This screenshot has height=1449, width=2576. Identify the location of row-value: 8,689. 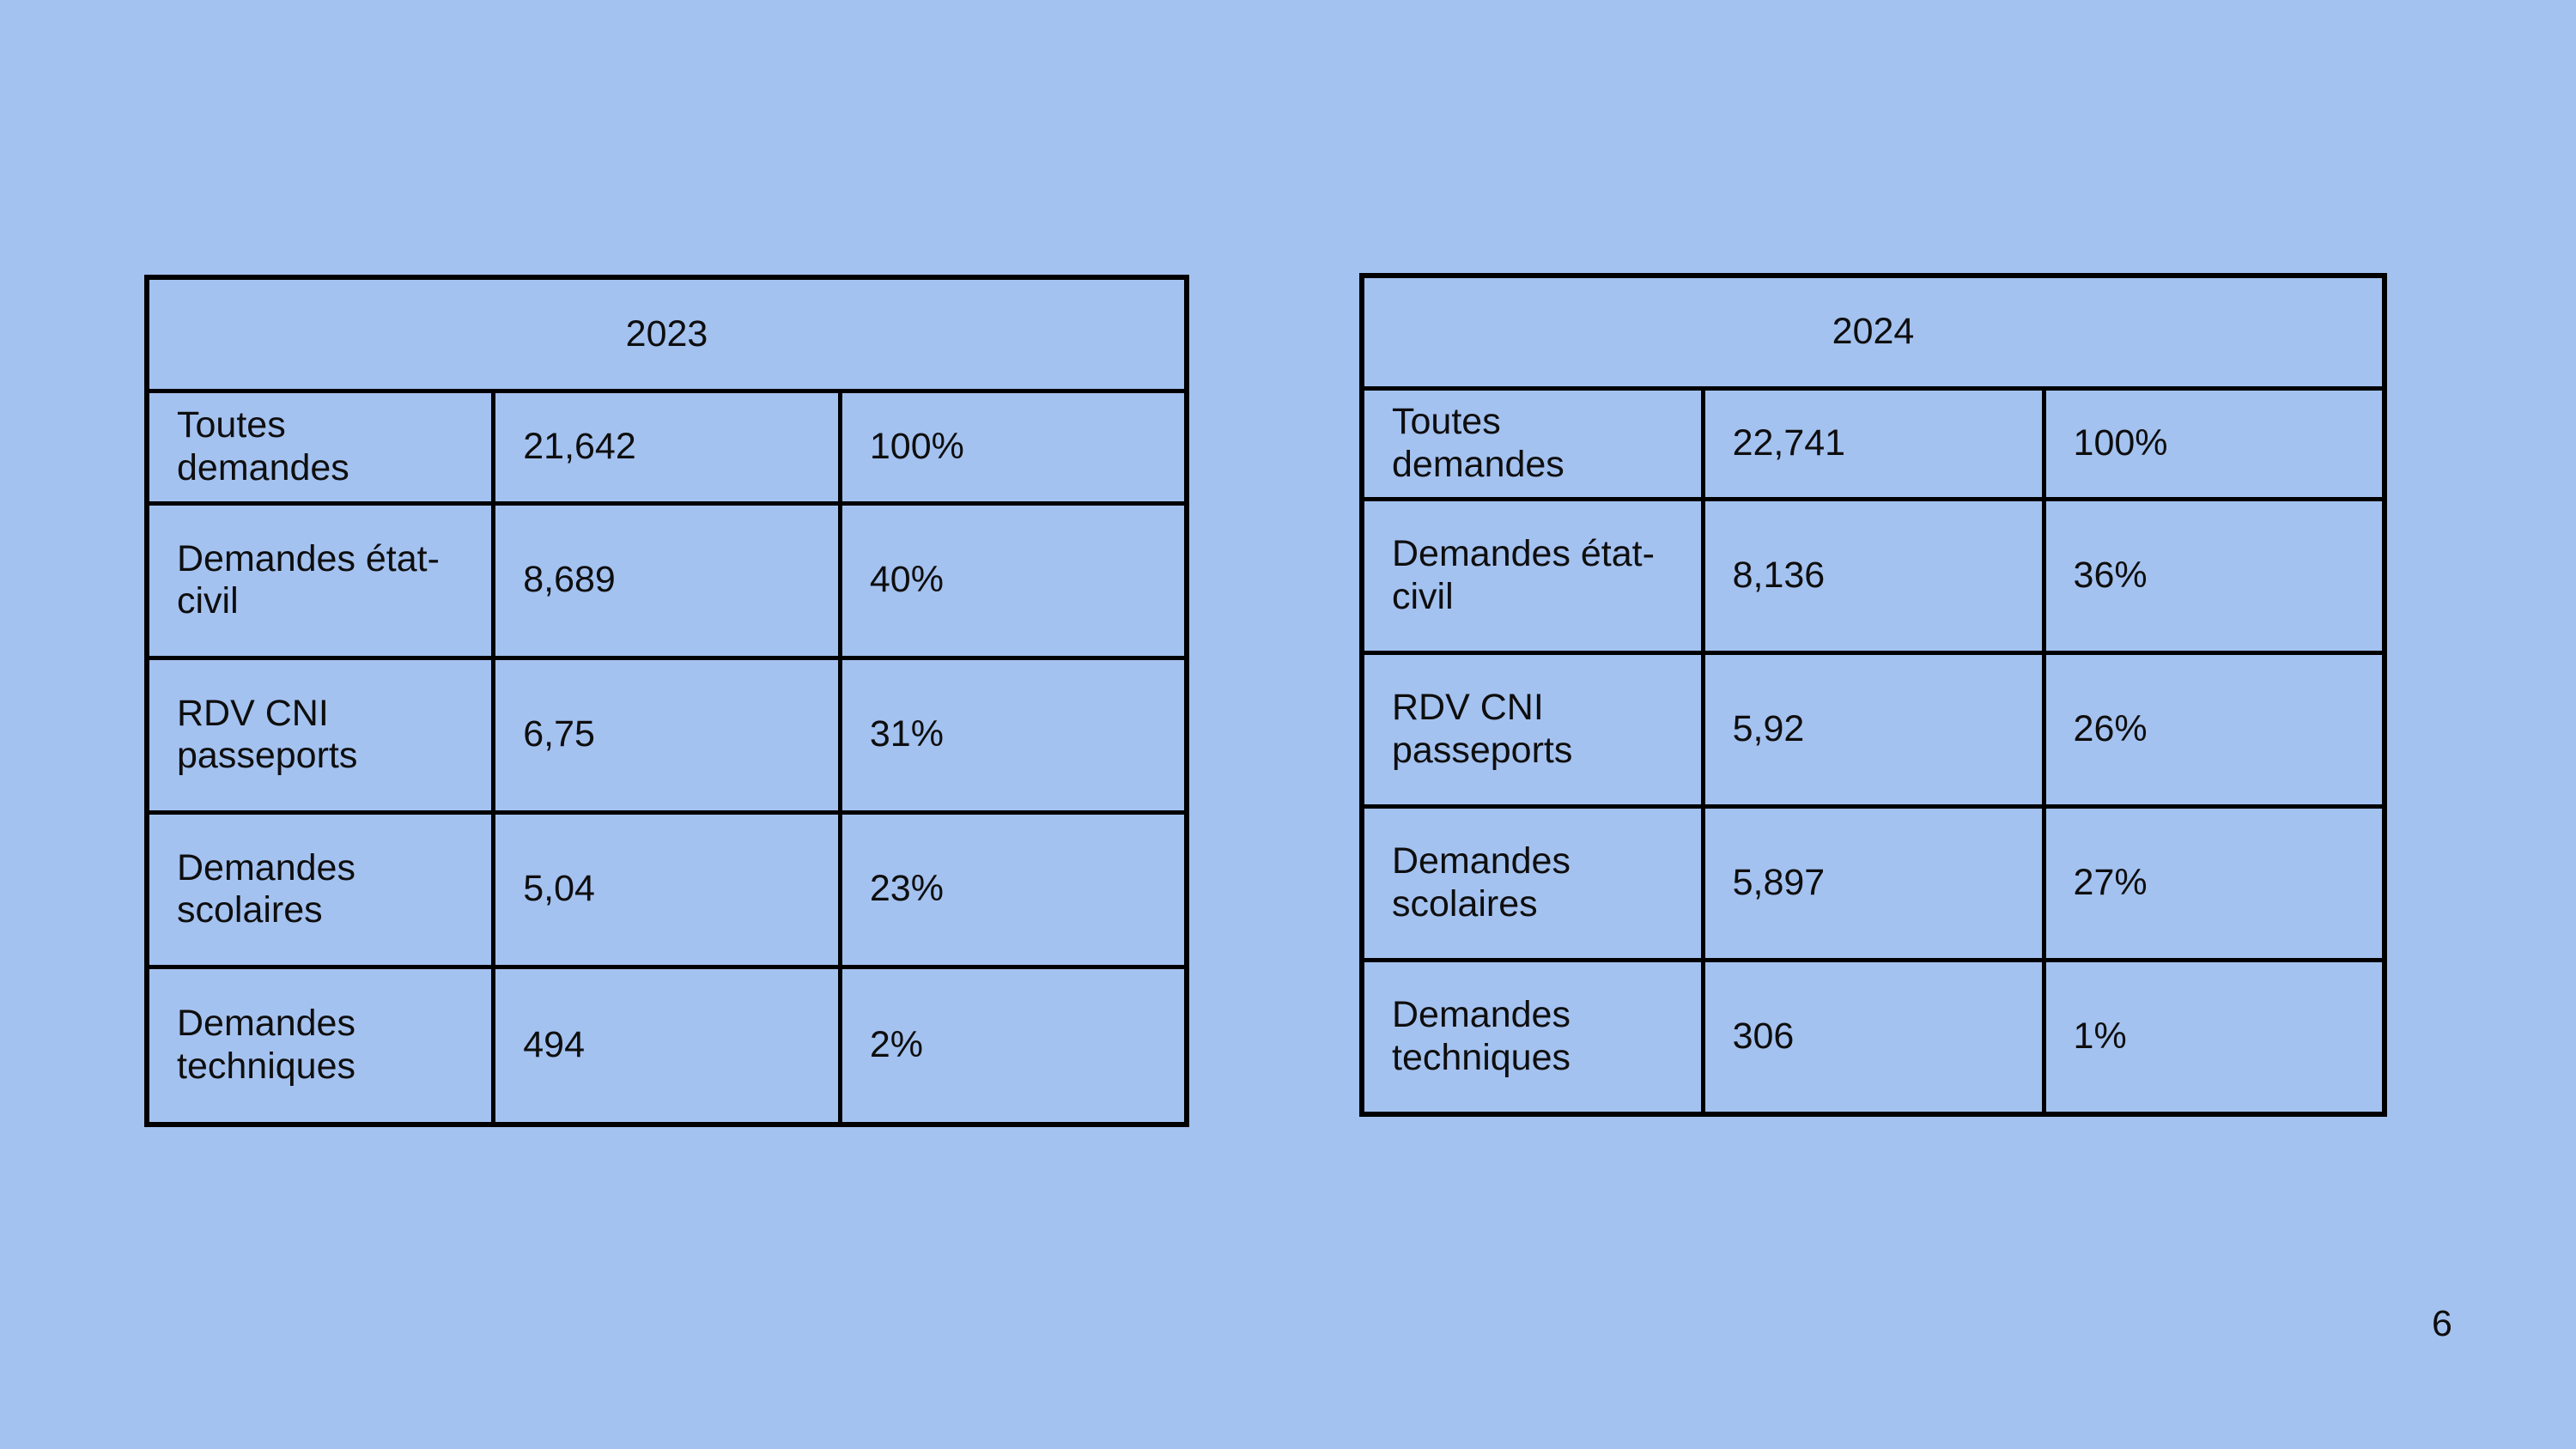
(666, 580).